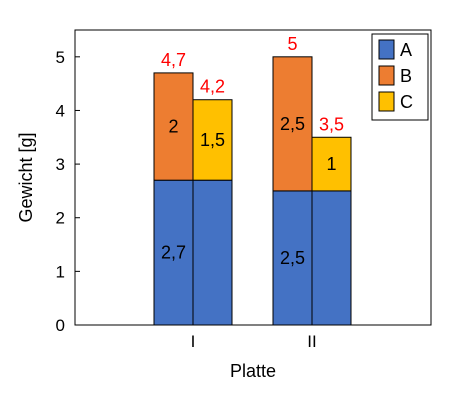  What do you see at coordinates (212, 87) in the screenshot?
I see `total-label: 4,2` at bounding box center [212, 87].